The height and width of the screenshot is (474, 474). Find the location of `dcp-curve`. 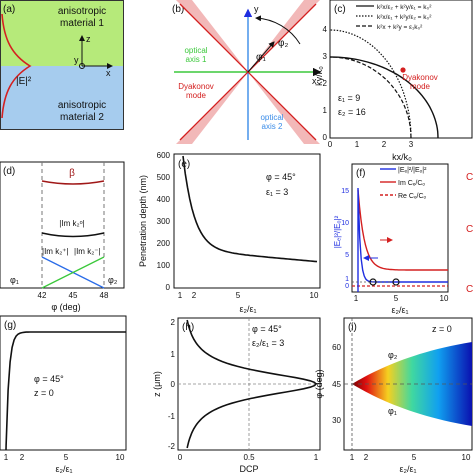

dcp-curve is located at coordinates (252, 384).